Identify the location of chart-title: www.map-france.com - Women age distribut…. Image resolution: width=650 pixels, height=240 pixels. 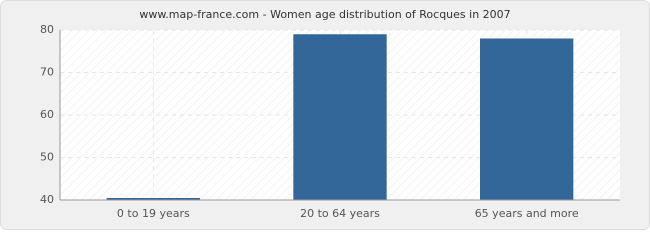
(324, 14).